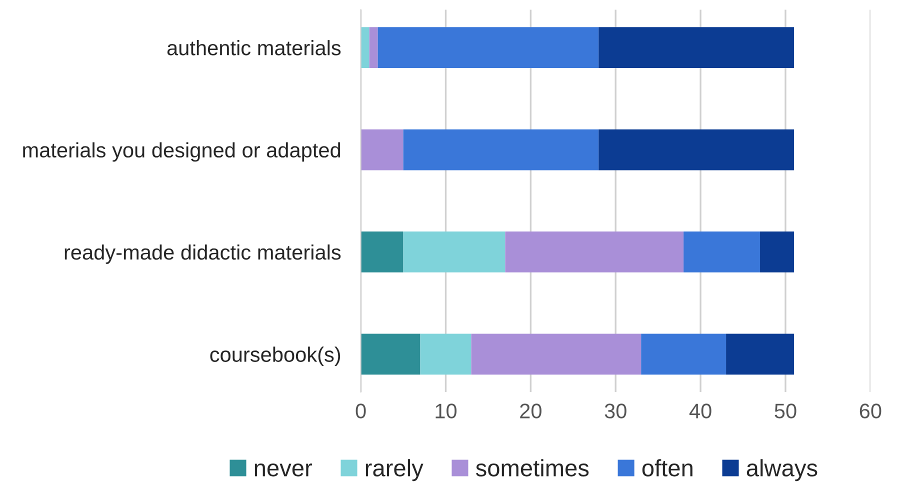 Image resolution: width=902 pixels, height=490 pixels. I want to click on legend-label: never, so click(283, 470).